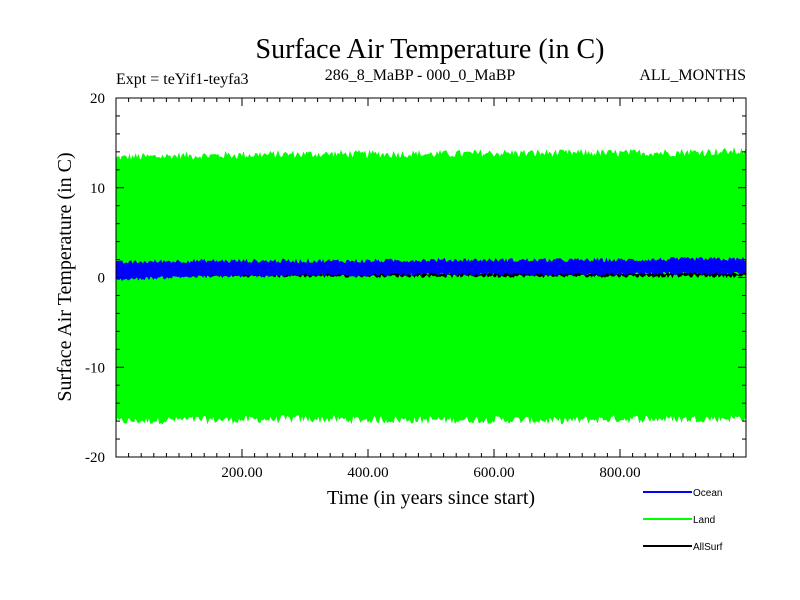 Image resolution: width=800 pixels, height=600 pixels. Describe the element at coordinates (182, 79) in the screenshot. I see `experiment-label: Expt = teYif1-teyfa3` at that location.